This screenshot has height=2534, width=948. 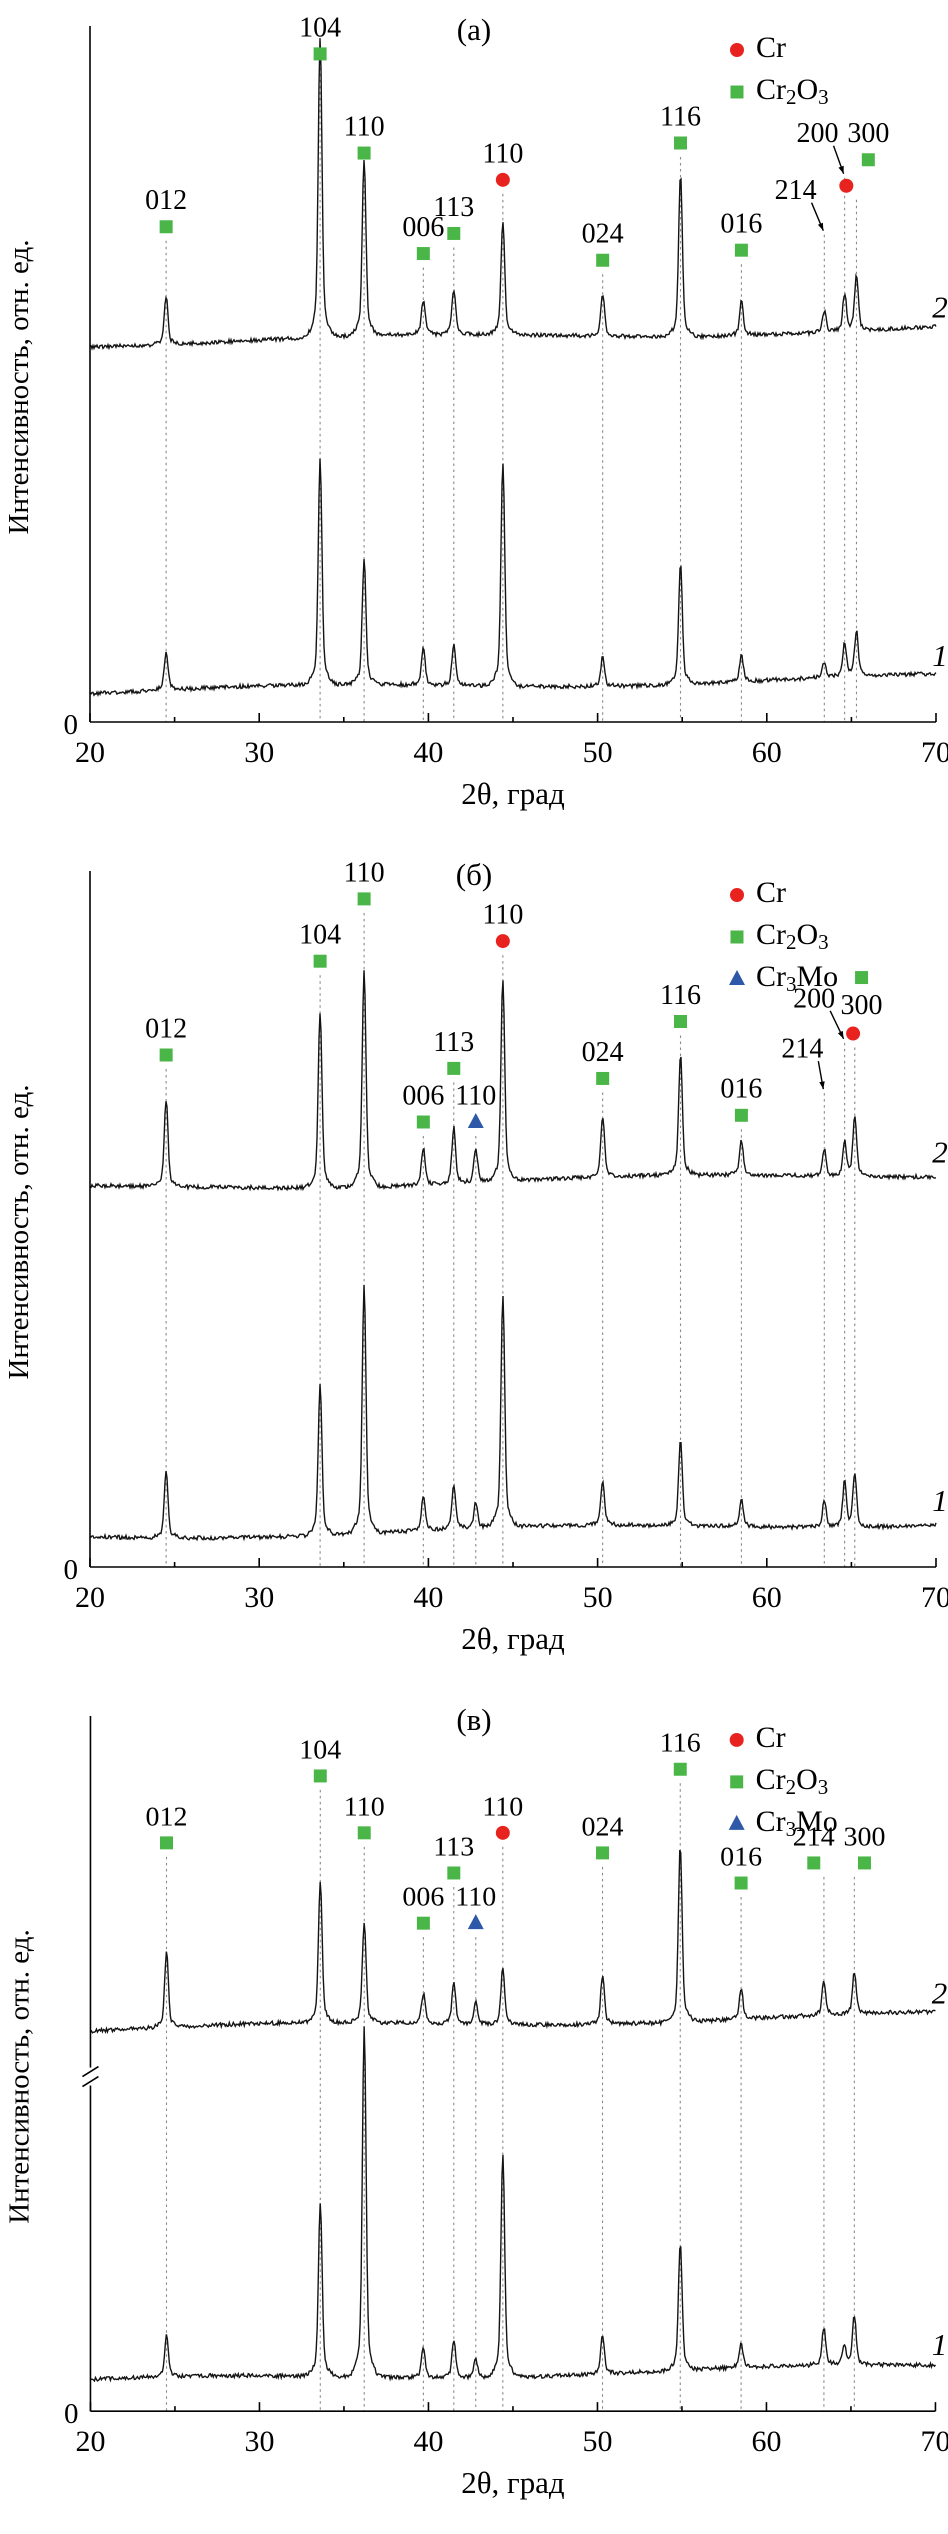 I want to click on peak-annotation-116-8: 116, so click(x=680, y=1752).